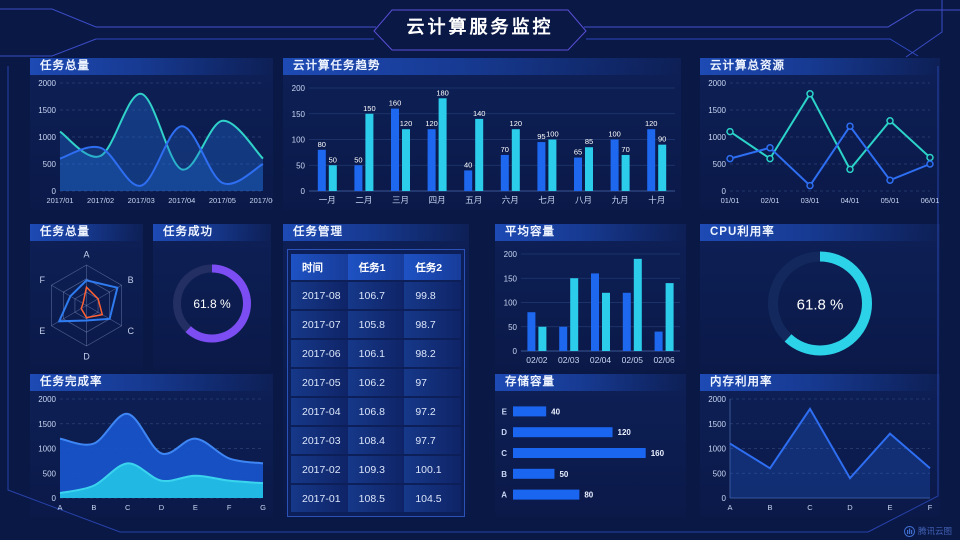 This screenshot has width=960, height=540. I want to click on table-cell: 105.8, so click(376, 324).